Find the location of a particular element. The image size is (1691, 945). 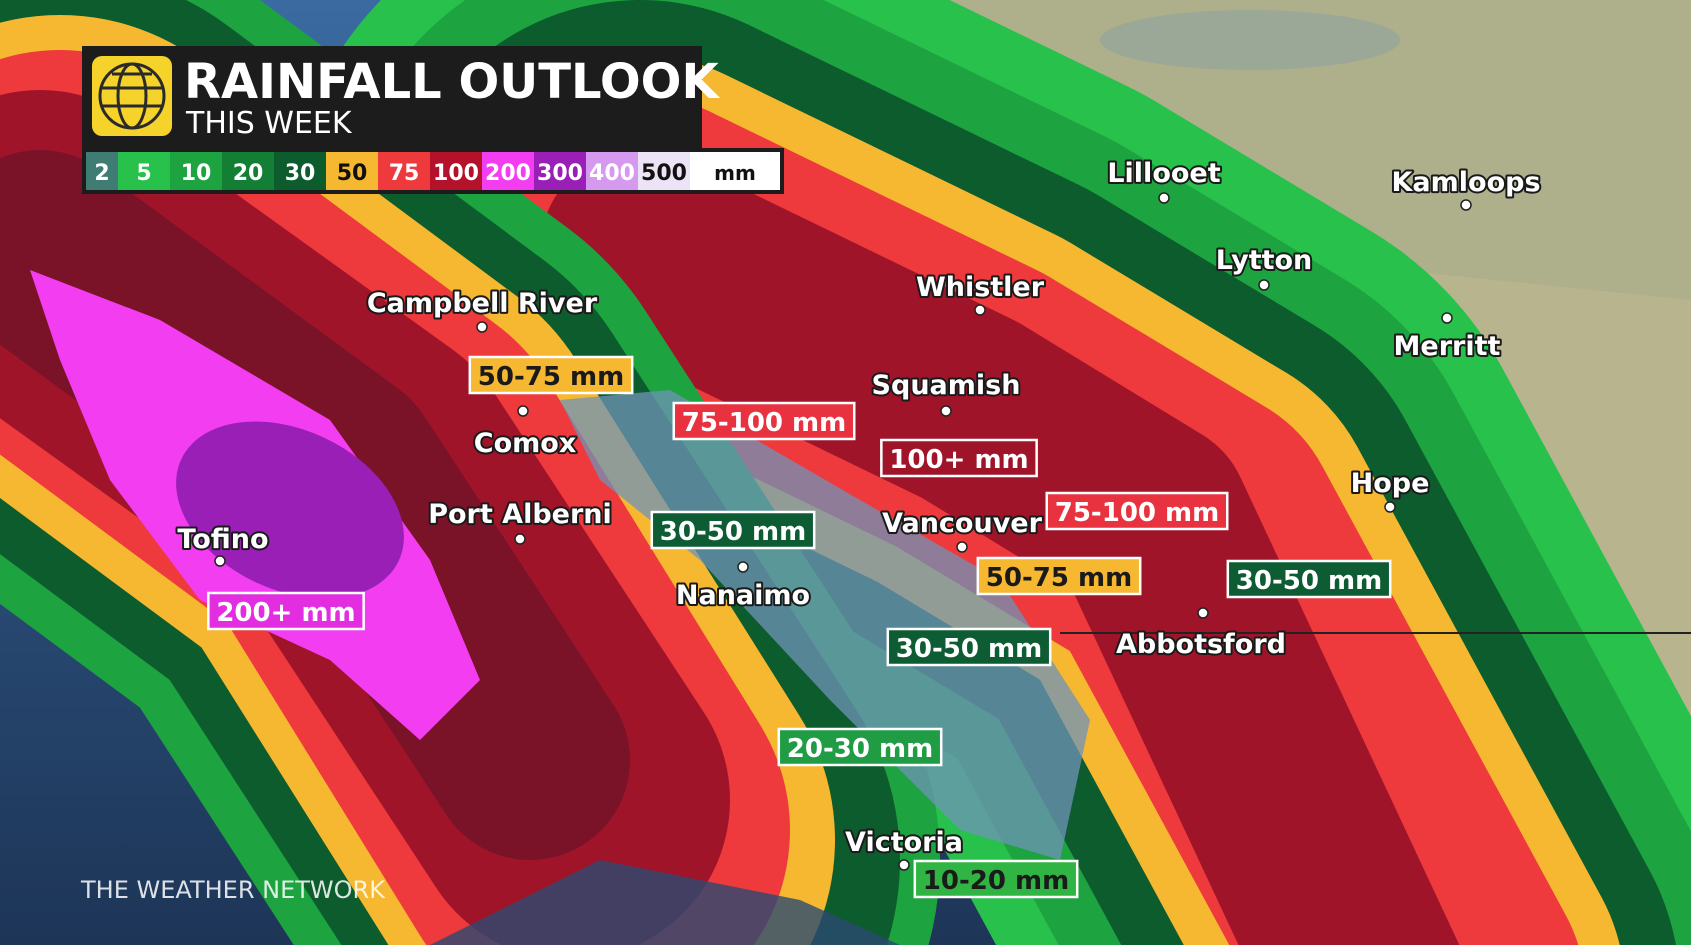

city-label: Lytton is located at coordinates (1264, 260).